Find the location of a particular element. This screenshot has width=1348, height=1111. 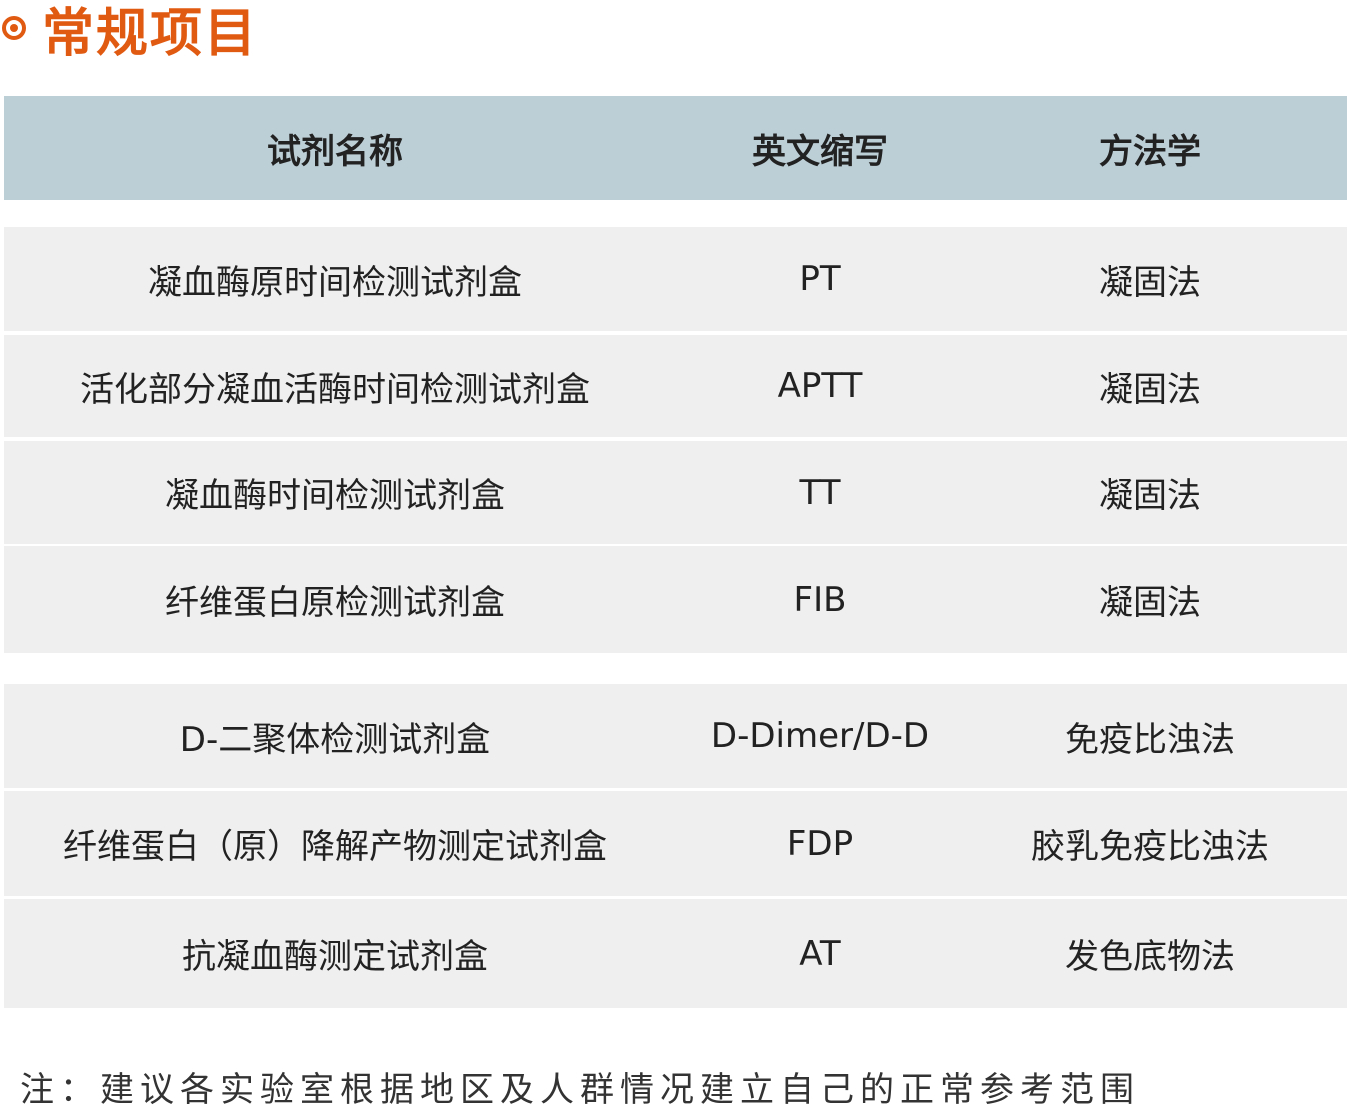

cell-reagent-name: 纤维蛋白原检测试剂盒 is located at coordinates (335, 603).